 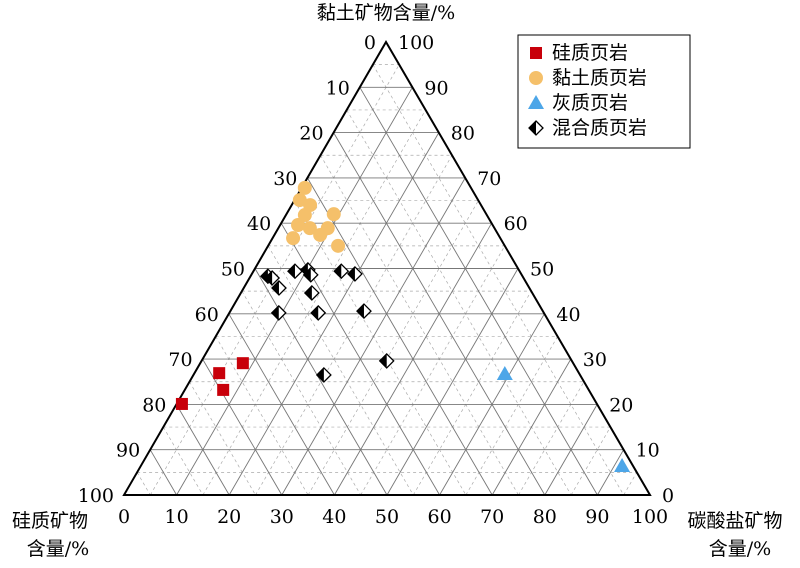 I want to click on silica-tick-label: 20, so click(x=311, y=134).